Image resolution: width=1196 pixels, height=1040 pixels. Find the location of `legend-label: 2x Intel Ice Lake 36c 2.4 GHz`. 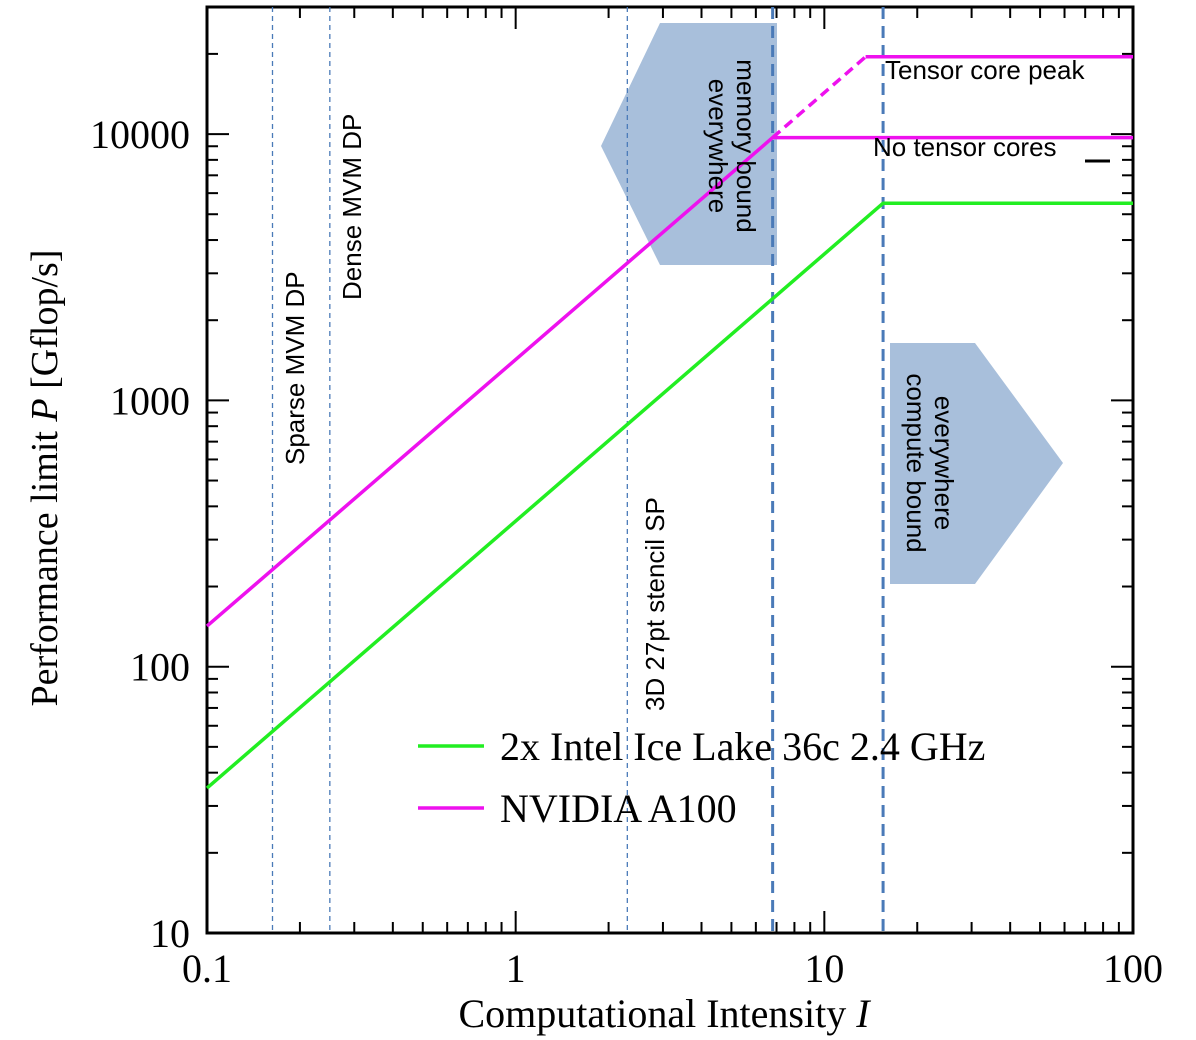

legend-label: 2x Intel Ice Lake 36c 2.4 GHz is located at coordinates (742, 746).